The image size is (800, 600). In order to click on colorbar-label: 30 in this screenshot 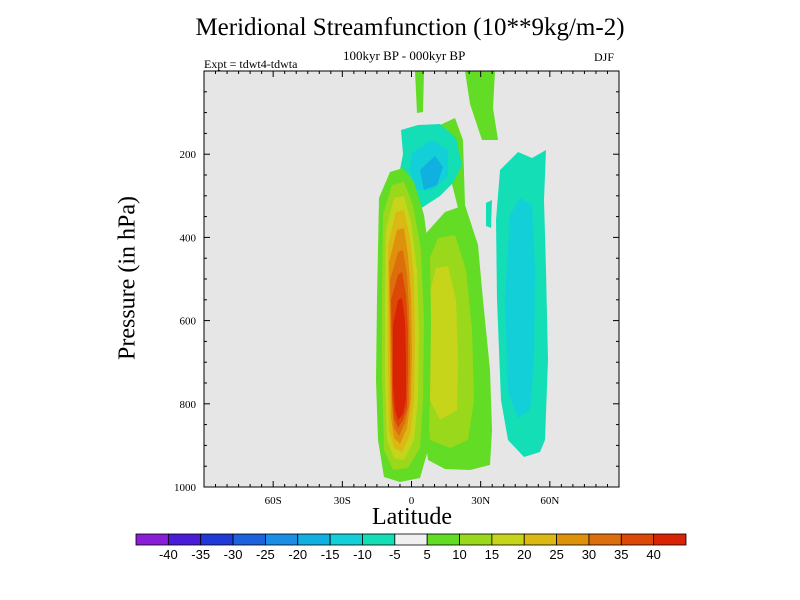, I will do `click(589, 554)`.